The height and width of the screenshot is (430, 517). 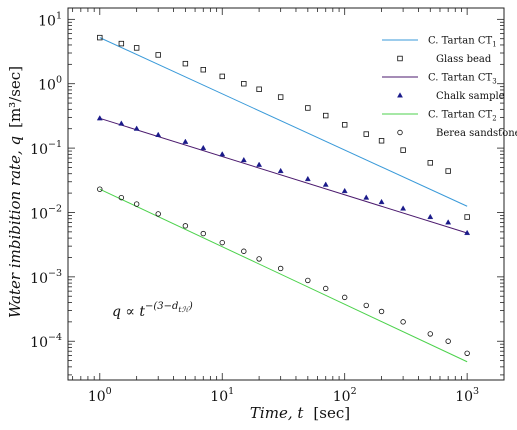 What do you see at coordinates (55, 273) in the screenshot?
I see `y-tick-label-exp: −3` at bounding box center [55, 273].